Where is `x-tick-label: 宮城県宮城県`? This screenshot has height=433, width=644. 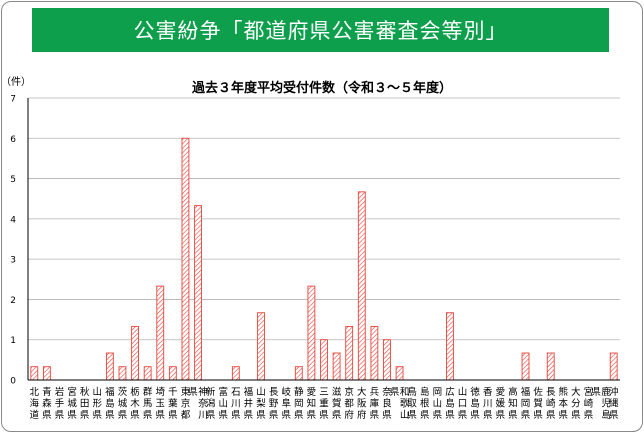
x-tick-label: 宮城県宮城県 is located at coordinates (72, 403).